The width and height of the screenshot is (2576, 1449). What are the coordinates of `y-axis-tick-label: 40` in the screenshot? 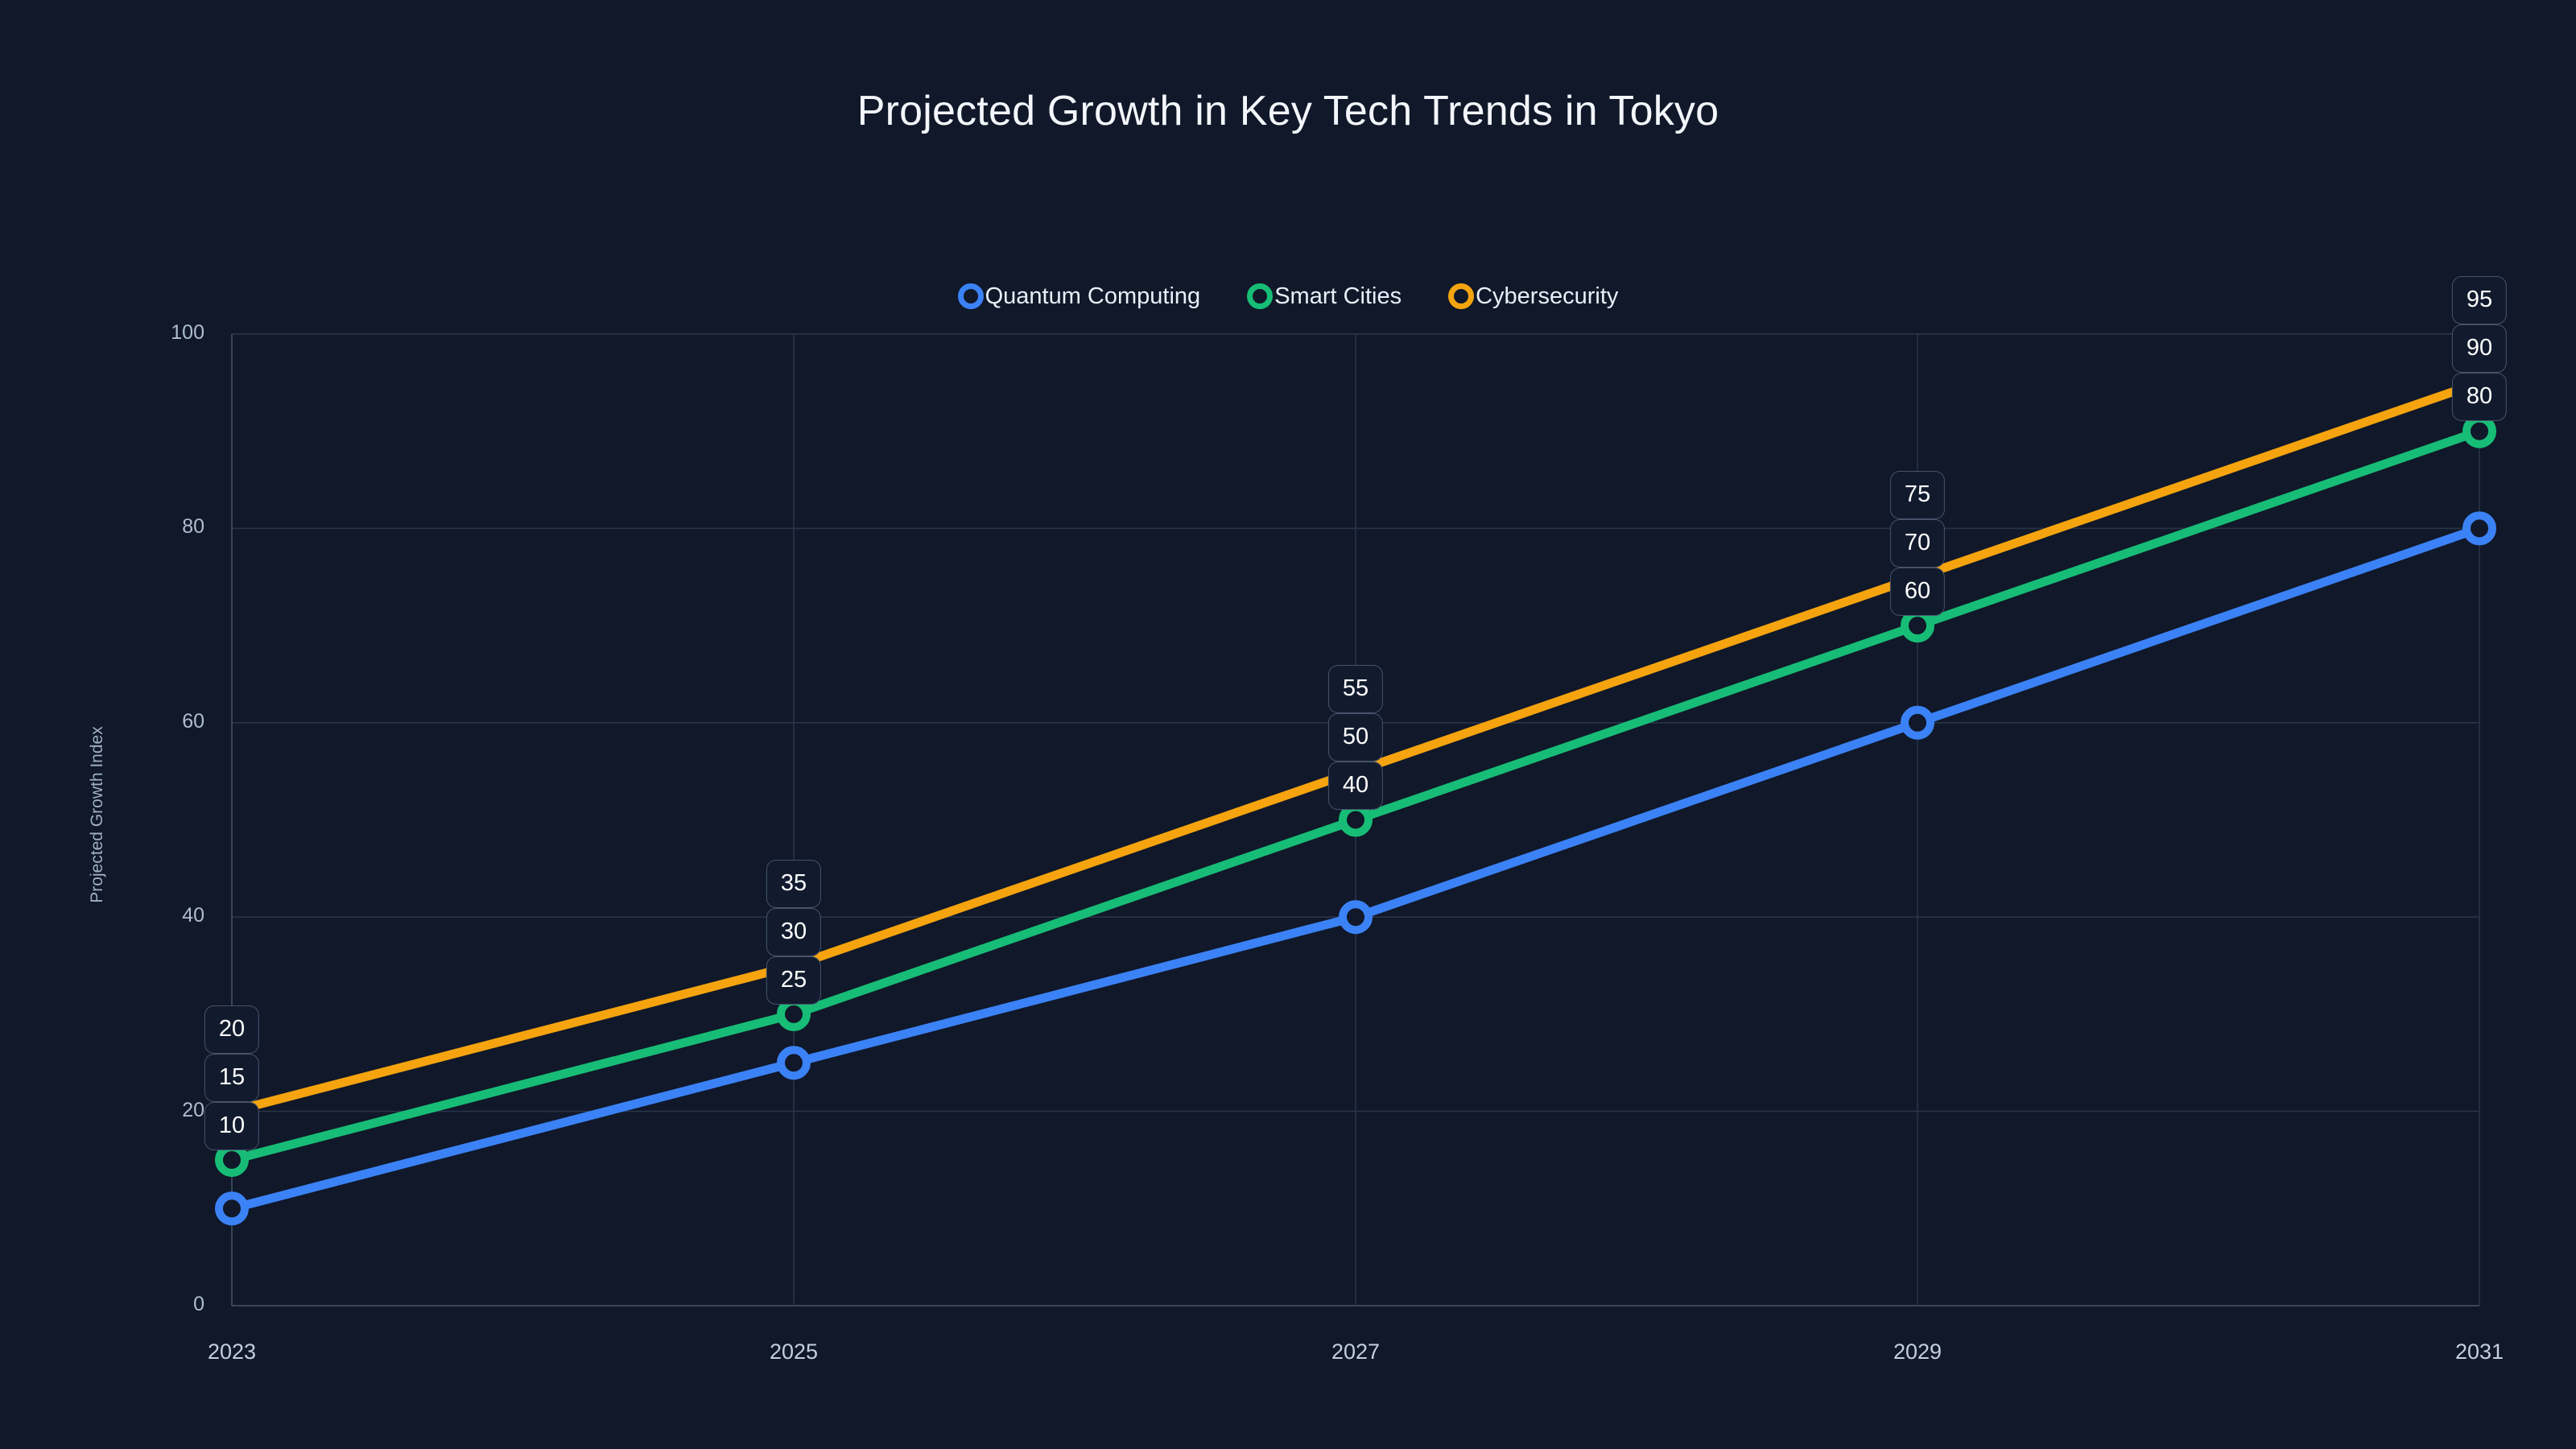 It's located at (193, 915).